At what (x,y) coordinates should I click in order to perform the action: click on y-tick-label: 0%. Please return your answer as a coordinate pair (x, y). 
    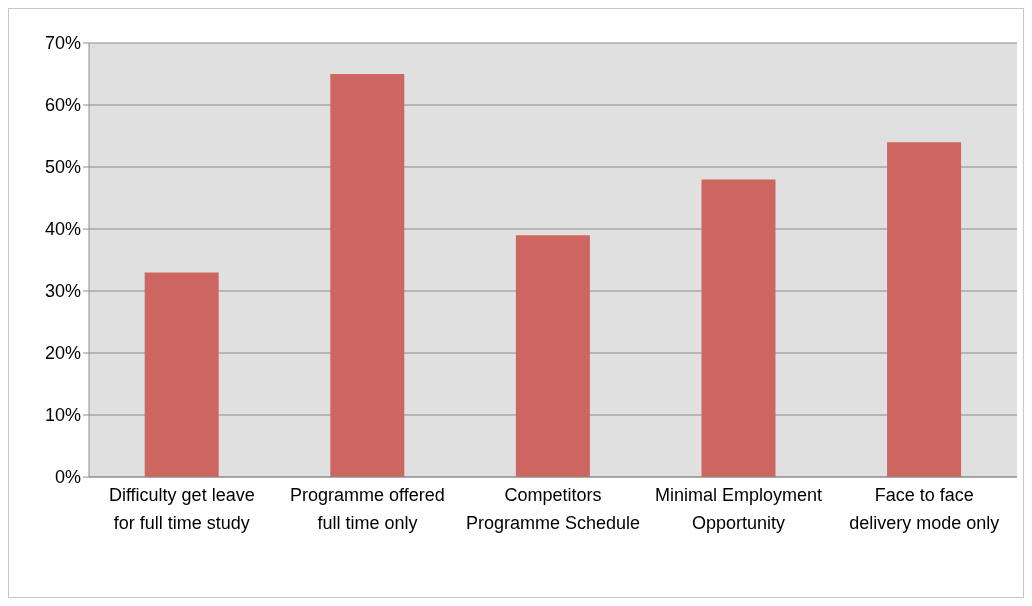
    Looking at the image, I should click on (67, 477).